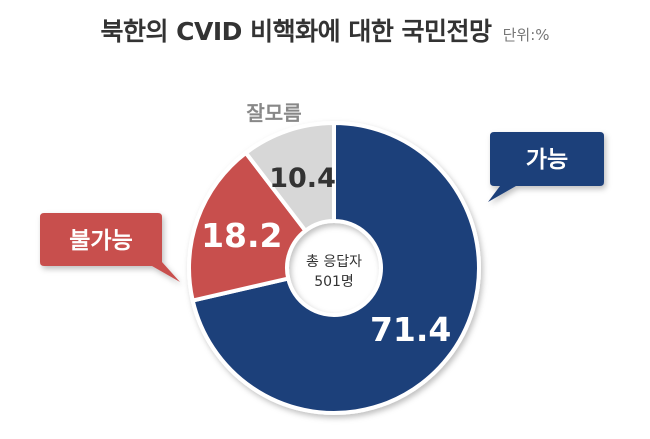  Describe the element at coordinates (241, 235) in the screenshot. I see `slice-impossible-value: 18.2` at that location.